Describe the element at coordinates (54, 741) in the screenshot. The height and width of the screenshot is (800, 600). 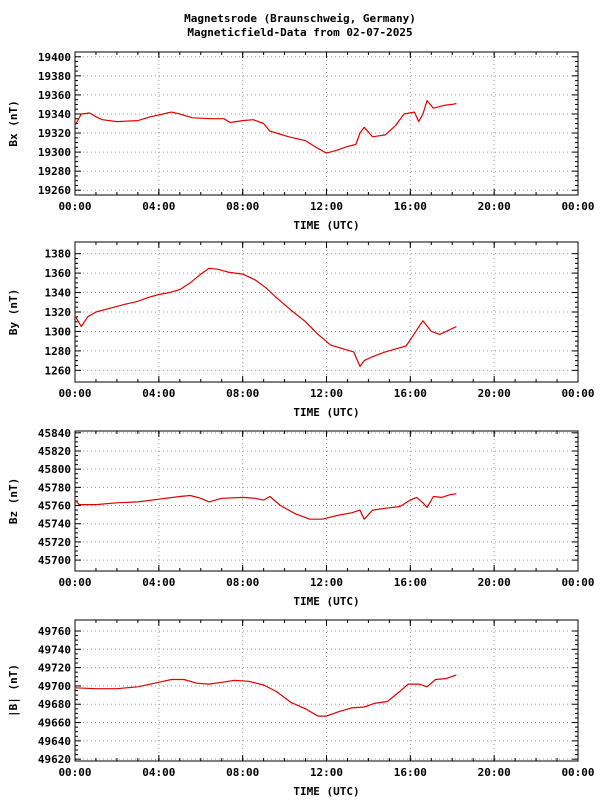
I see `y-tick-label: 49640` at that location.